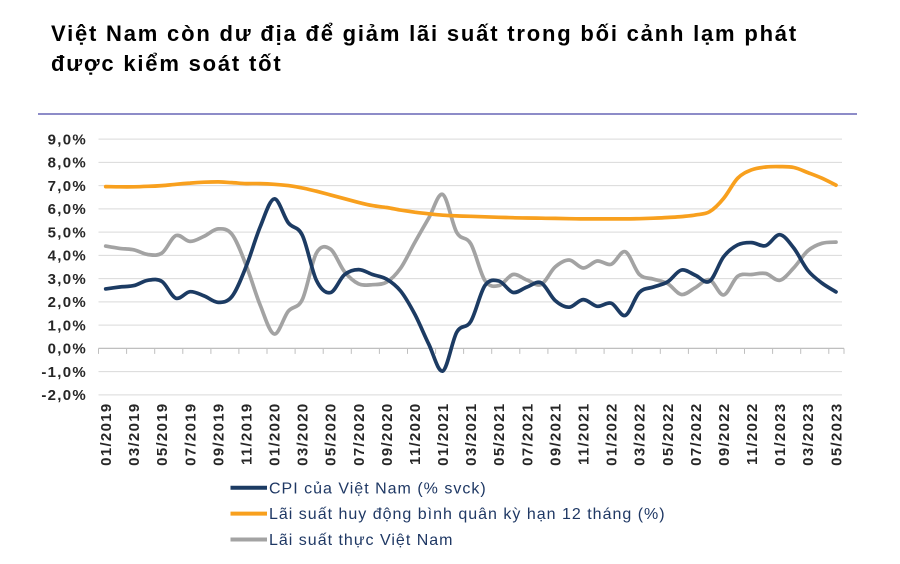 Image resolution: width=900 pixels, height=564 pixels. I want to click on svg-text: 09/2021, so click(555, 434).